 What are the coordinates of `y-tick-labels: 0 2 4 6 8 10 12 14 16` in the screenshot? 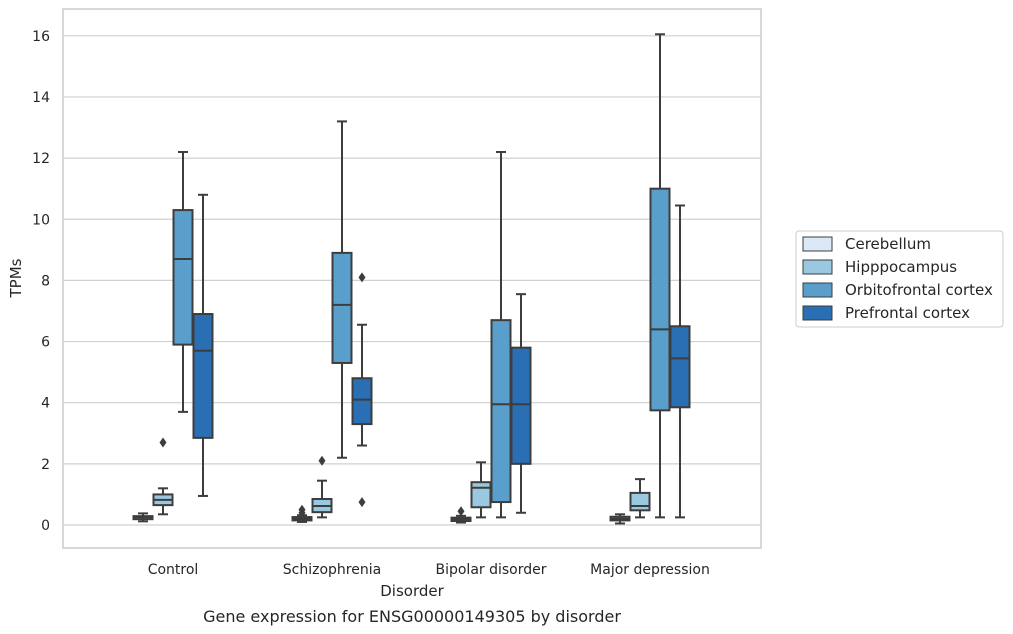 It's located at (41, 281).